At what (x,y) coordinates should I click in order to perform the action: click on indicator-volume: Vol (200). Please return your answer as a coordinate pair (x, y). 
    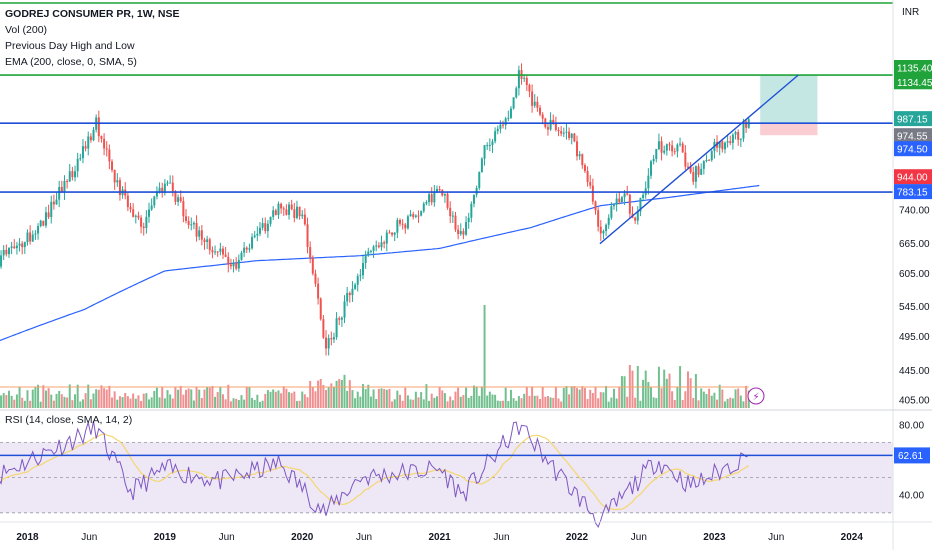
    Looking at the image, I should click on (26, 30).